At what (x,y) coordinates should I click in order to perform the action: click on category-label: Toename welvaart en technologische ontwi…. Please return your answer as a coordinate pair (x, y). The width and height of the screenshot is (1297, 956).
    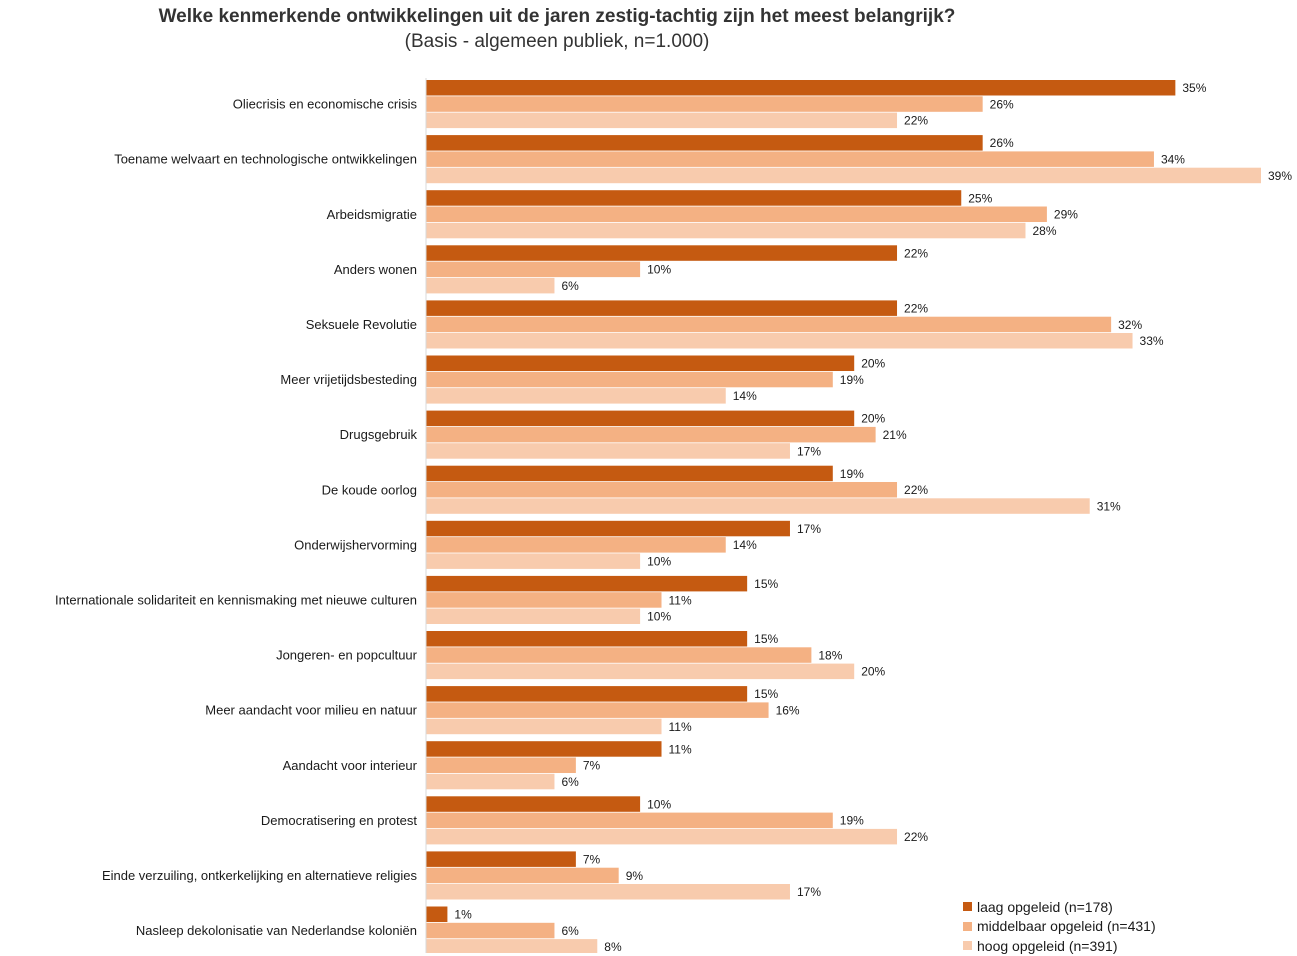
    Looking at the image, I should click on (265, 159).